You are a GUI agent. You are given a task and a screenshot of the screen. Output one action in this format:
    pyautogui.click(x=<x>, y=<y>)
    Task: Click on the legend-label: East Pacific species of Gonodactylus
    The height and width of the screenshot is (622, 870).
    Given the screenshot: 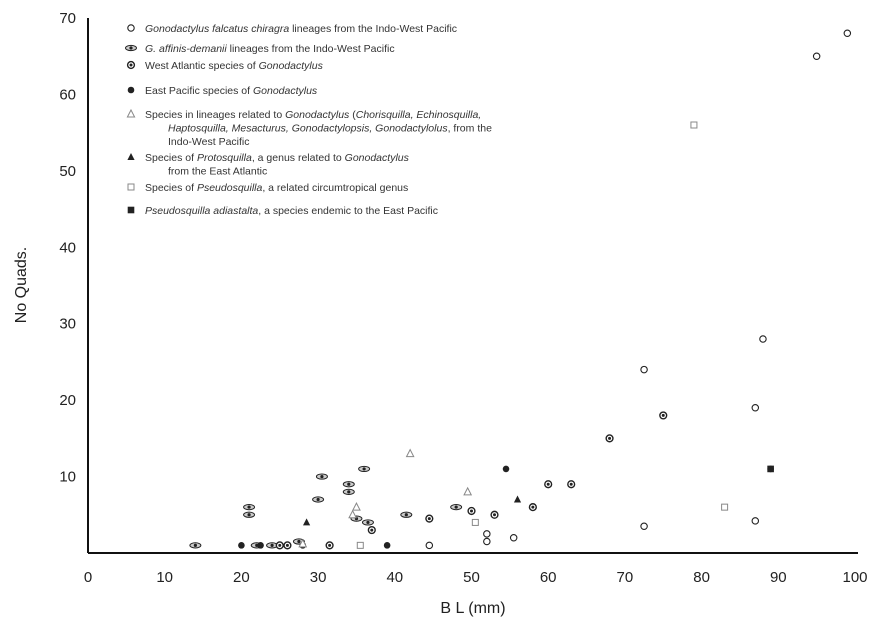 What is the action you would take?
    pyautogui.click(x=231, y=91)
    